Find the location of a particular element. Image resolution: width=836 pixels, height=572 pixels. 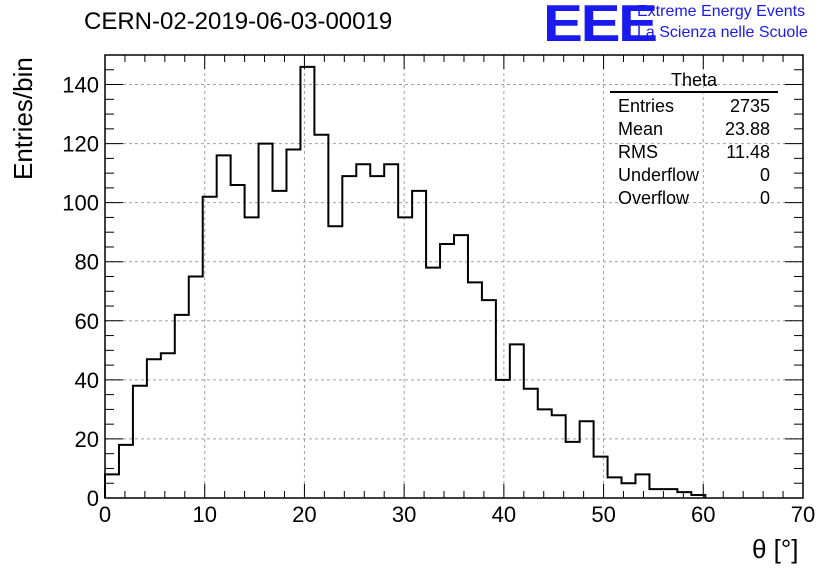

x-tick-label: 20 is located at coordinates (304, 514).